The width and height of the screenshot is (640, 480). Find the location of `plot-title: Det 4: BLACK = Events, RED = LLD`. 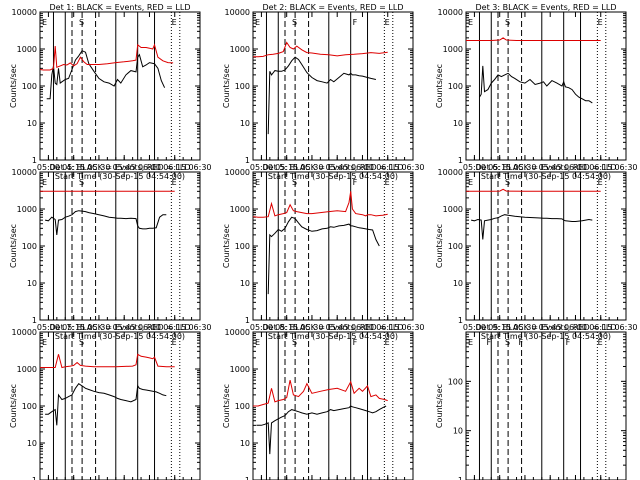

plot-title: Det 4: BLACK = Events, RED = LLD is located at coordinates (120, 167).